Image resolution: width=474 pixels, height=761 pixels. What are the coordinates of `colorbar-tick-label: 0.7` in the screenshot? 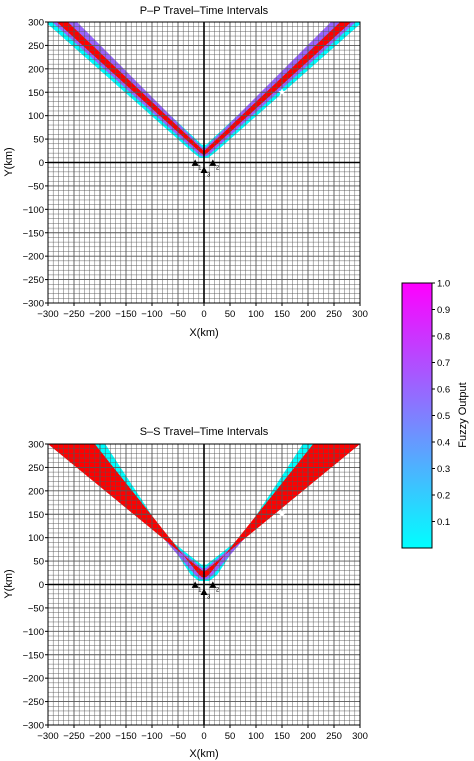 It's located at (443, 363).